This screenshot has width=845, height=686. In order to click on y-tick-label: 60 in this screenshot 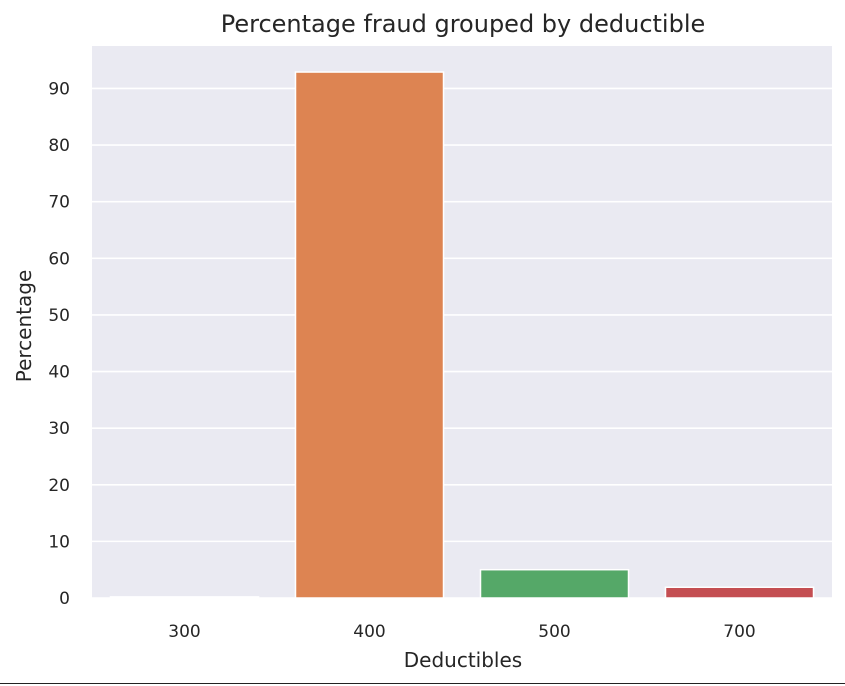, I will do `click(59, 259)`.